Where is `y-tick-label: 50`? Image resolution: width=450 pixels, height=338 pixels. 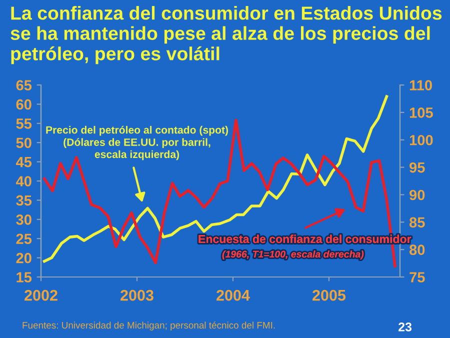 y-tick-label: 50 is located at coordinates (24, 143).